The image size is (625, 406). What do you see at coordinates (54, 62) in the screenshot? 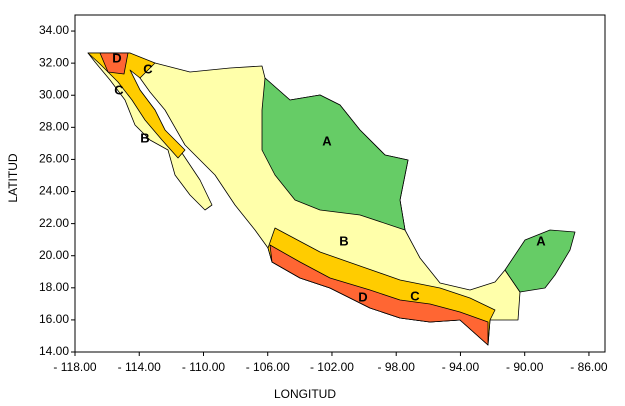
I see `y-tick-label: 32.00` at bounding box center [54, 62].